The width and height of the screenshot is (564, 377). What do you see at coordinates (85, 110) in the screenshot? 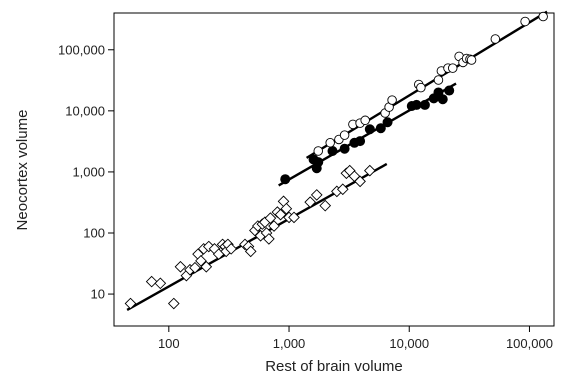
I see `y-tick-label: 10,000` at bounding box center [85, 110].